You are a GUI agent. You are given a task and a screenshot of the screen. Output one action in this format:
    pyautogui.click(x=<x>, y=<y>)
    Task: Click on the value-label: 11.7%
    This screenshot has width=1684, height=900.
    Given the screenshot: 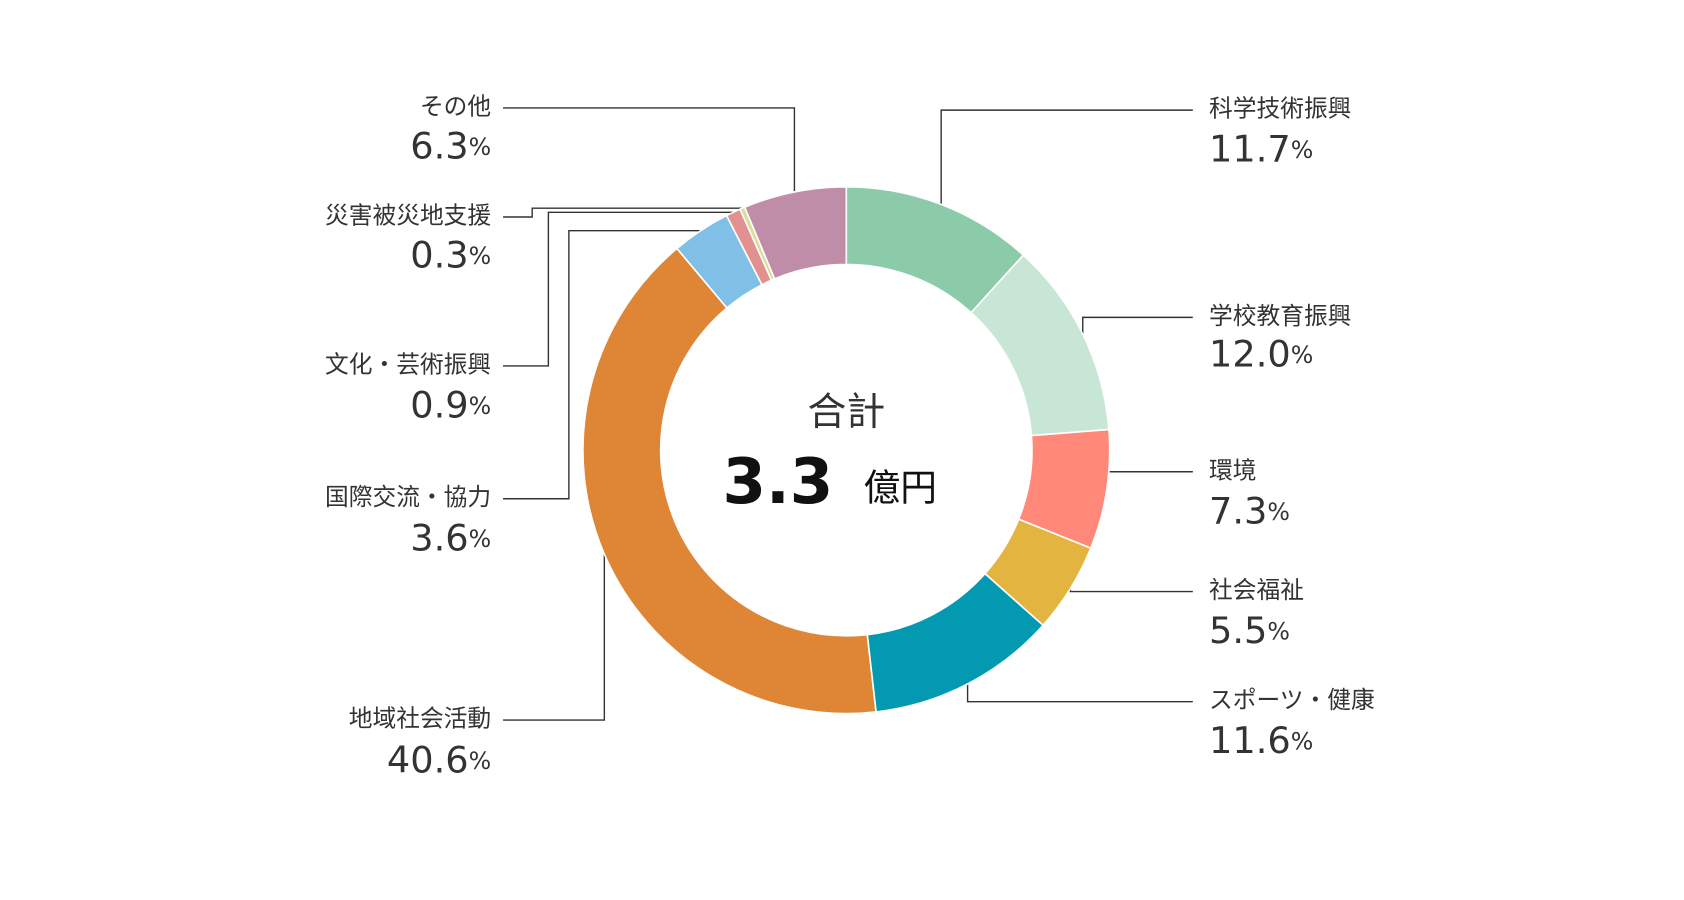 What is the action you would take?
    pyautogui.click(x=1261, y=149)
    